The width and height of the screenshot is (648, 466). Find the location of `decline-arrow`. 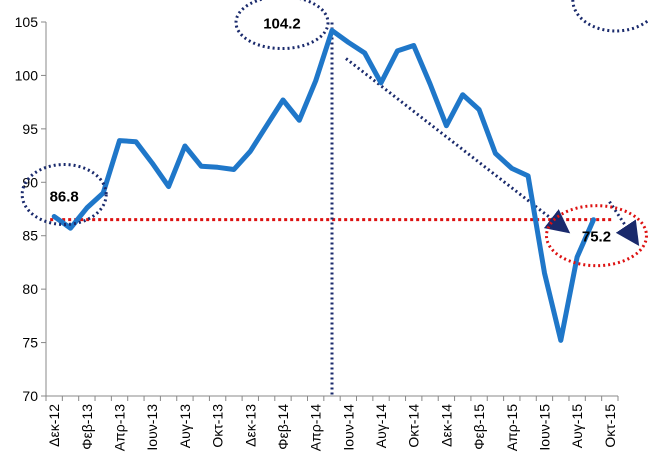

decline-arrow is located at coordinates (458, 145).